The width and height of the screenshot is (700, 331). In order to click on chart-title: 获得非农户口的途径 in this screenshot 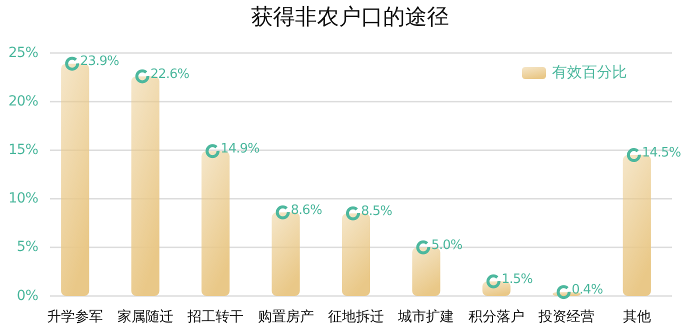, I will do `click(350, 17)`.